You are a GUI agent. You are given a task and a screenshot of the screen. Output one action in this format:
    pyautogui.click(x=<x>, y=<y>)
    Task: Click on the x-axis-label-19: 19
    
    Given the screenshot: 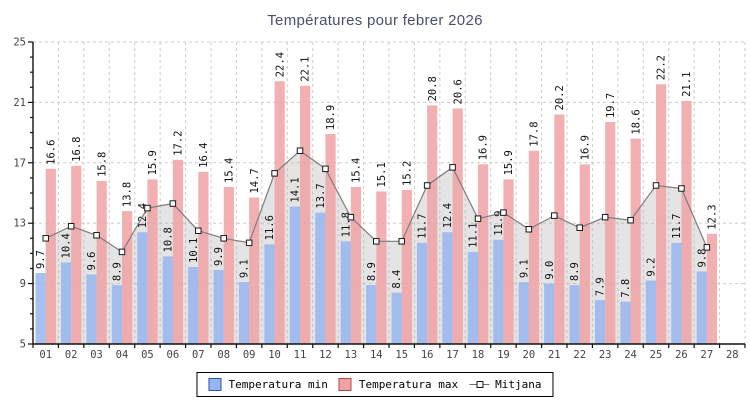 What is the action you would take?
    pyautogui.click(x=503, y=355)
    